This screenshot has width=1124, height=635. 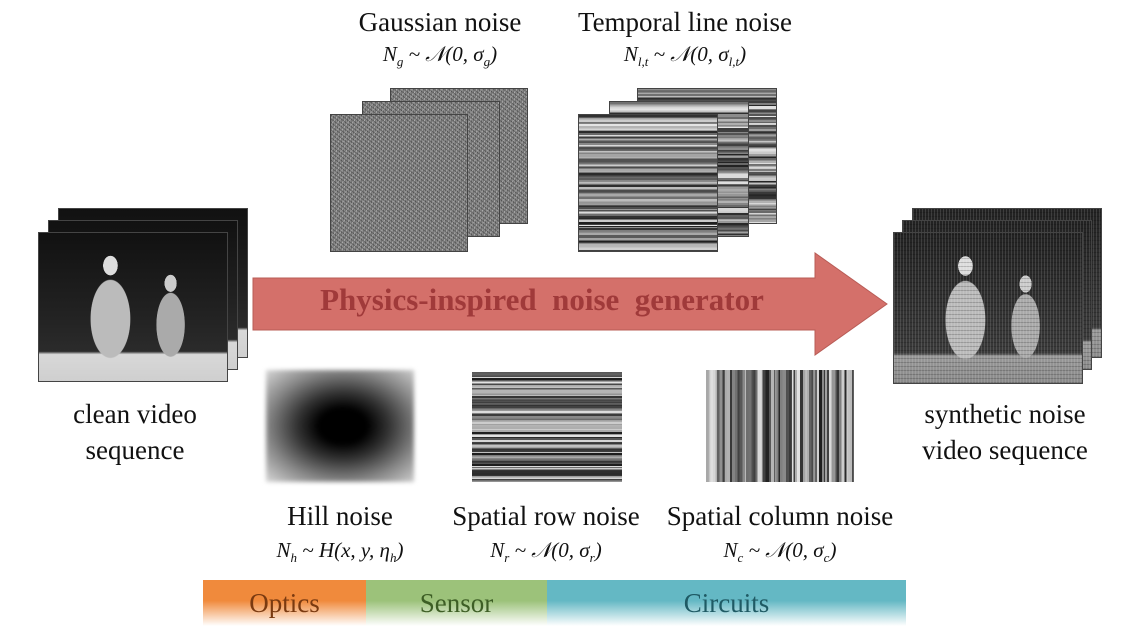 What do you see at coordinates (726, 603) in the screenshot?
I see `circuits-segment: Circuits` at bounding box center [726, 603].